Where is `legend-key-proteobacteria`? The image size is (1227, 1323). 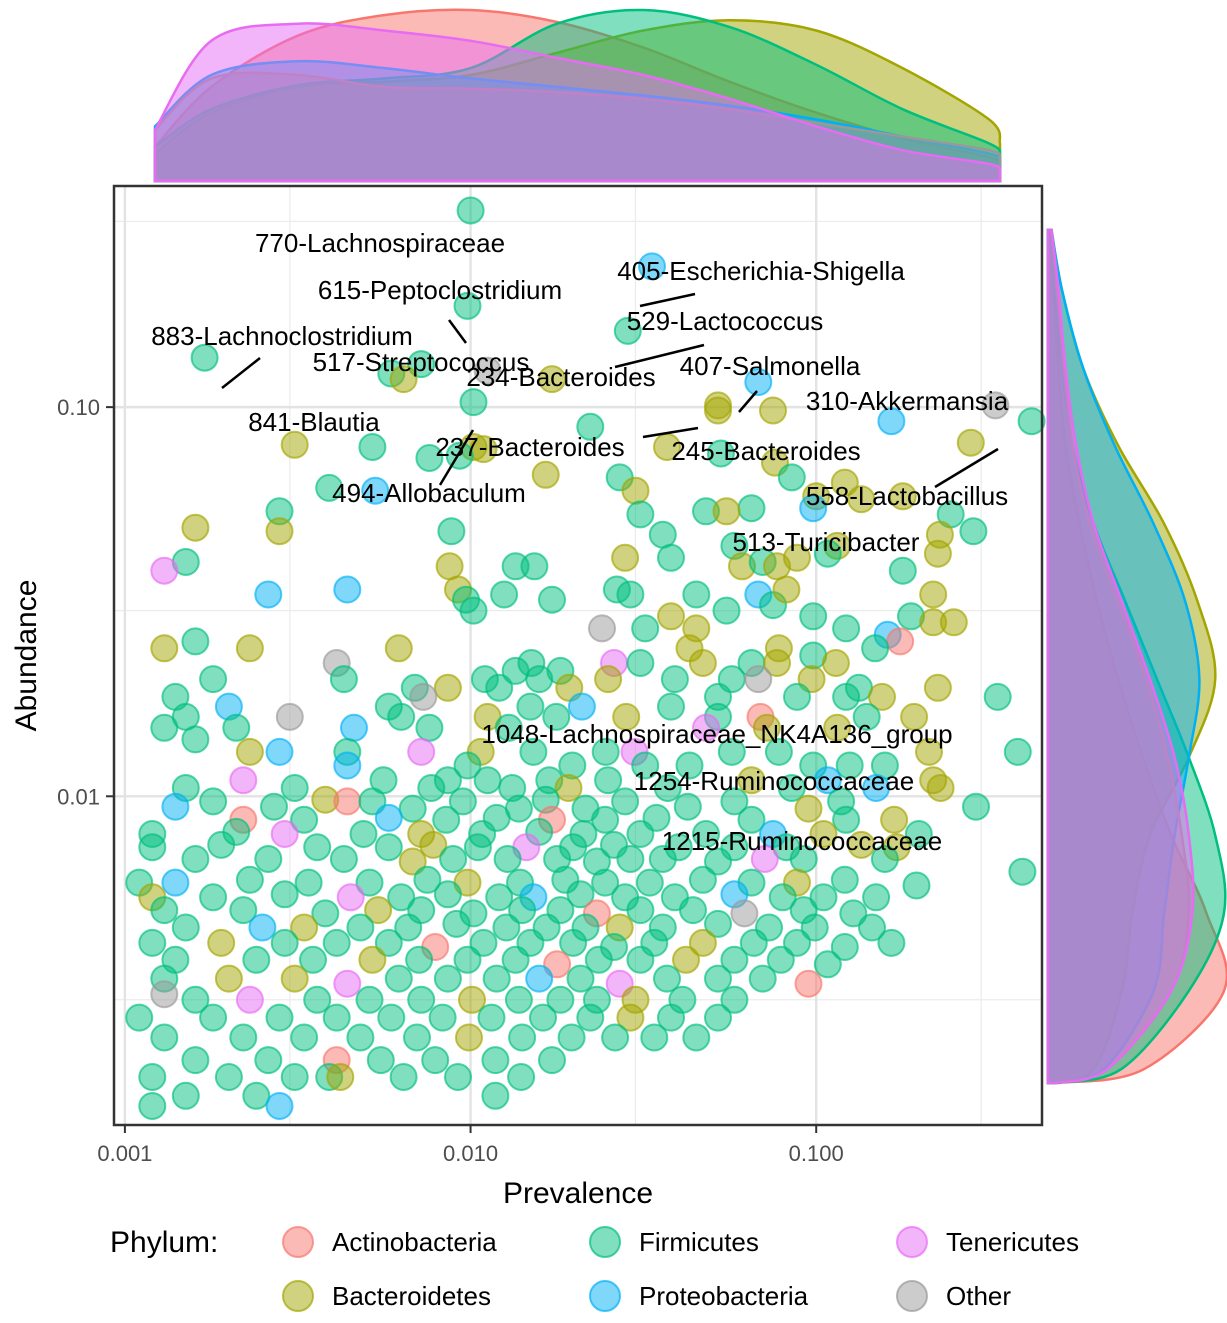 legend-key-proteobacteria is located at coordinates (605, 1296).